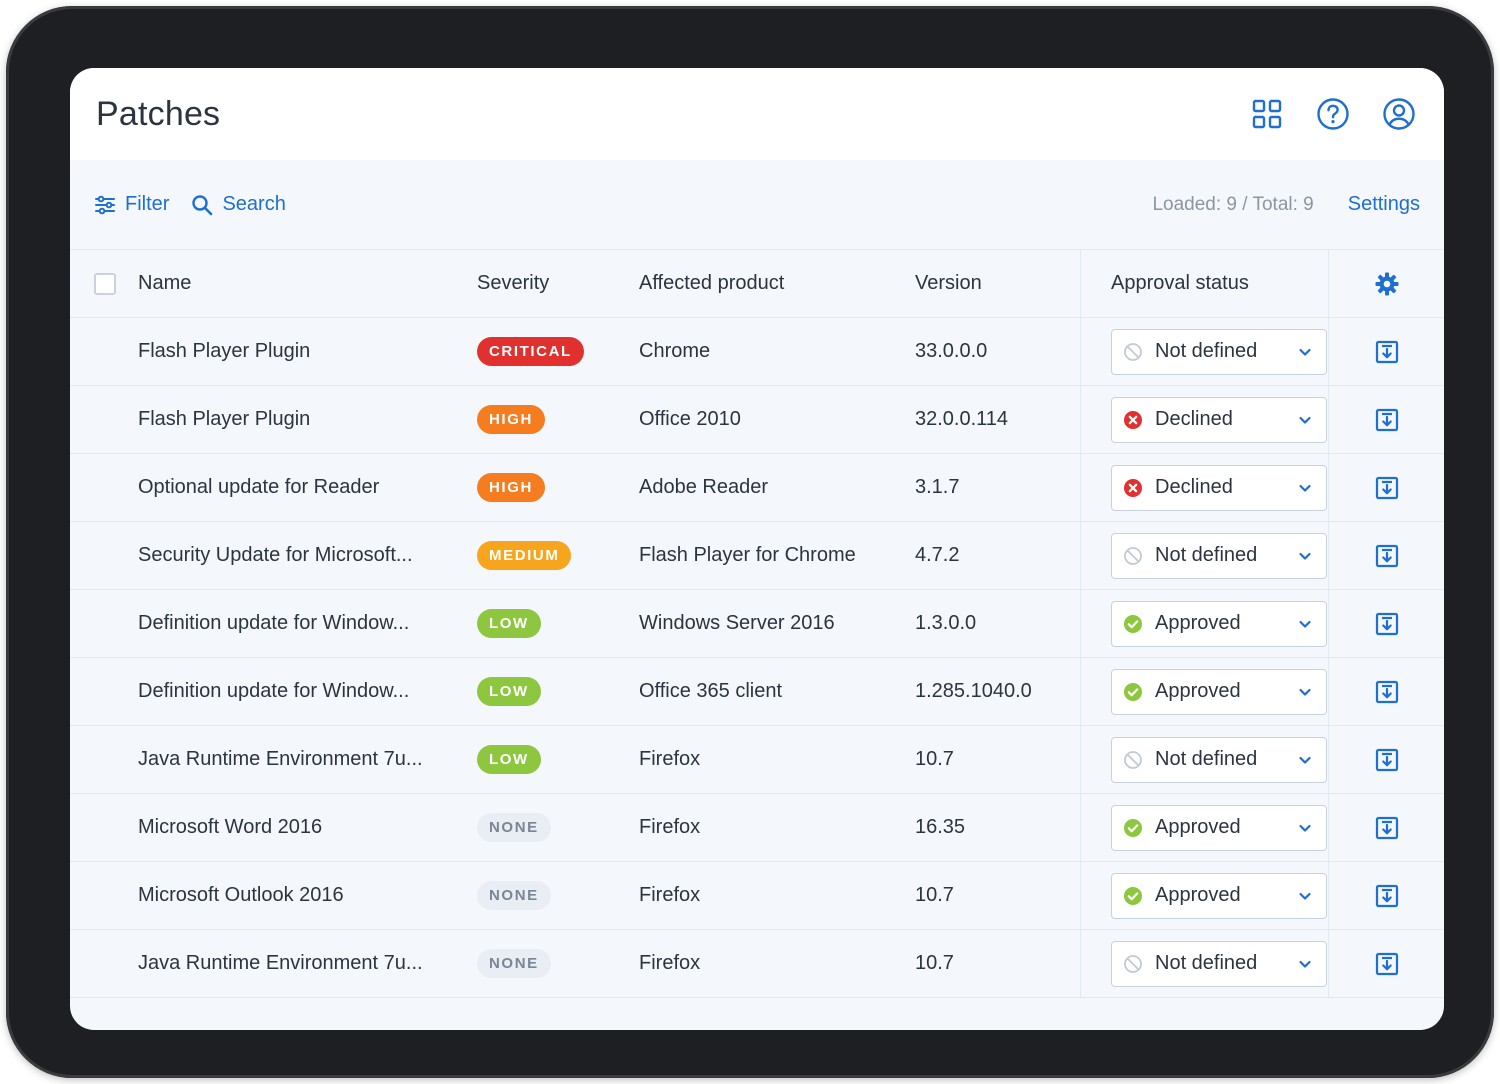 This screenshot has width=1500, height=1084. What do you see at coordinates (703, 487) in the screenshot?
I see `affected-product: Adobe Reader` at bounding box center [703, 487].